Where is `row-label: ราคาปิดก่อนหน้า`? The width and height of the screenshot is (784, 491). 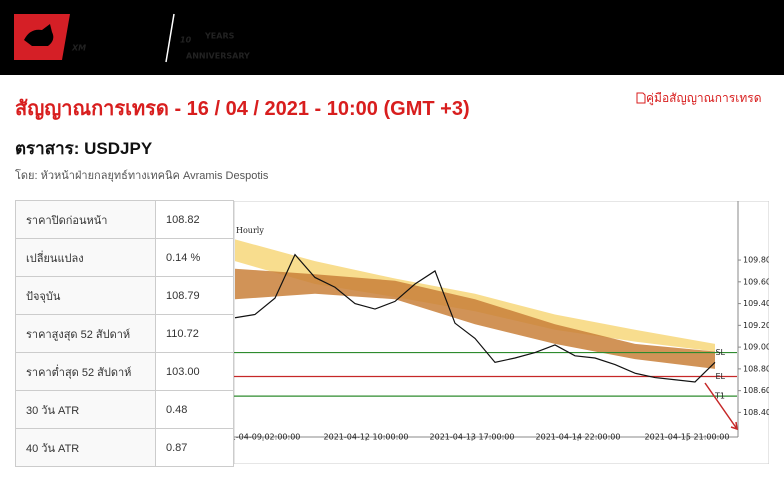 row-label: ราคาปิดก่อนหน้า is located at coordinates (85, 219).